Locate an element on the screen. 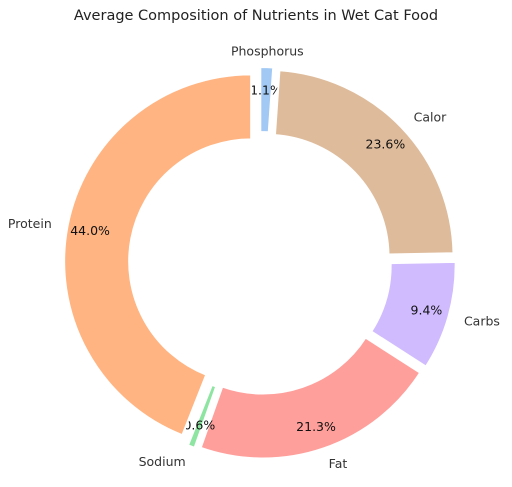 The image size is (512, 487). slice-fat is located at coordinates (310, 398).